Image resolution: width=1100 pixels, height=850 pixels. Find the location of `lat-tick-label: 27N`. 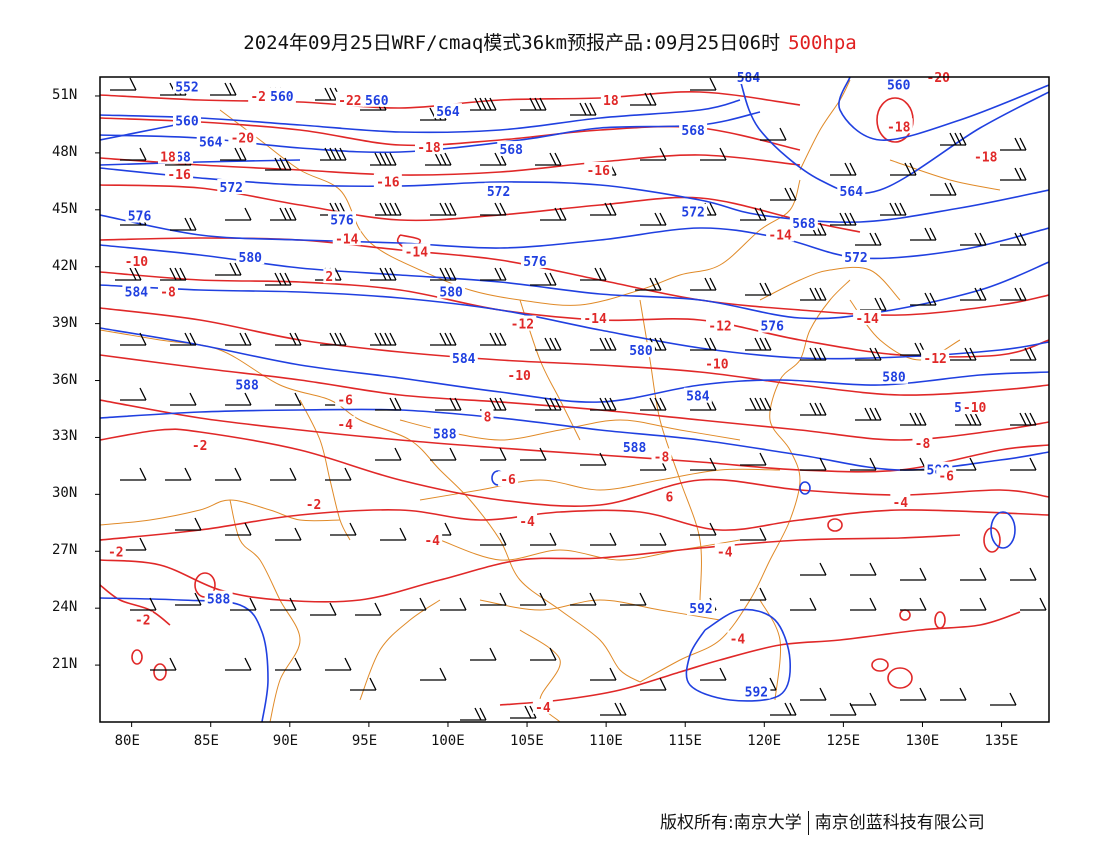

lat-tick-label: 27N is located at coordinates (65, 550).